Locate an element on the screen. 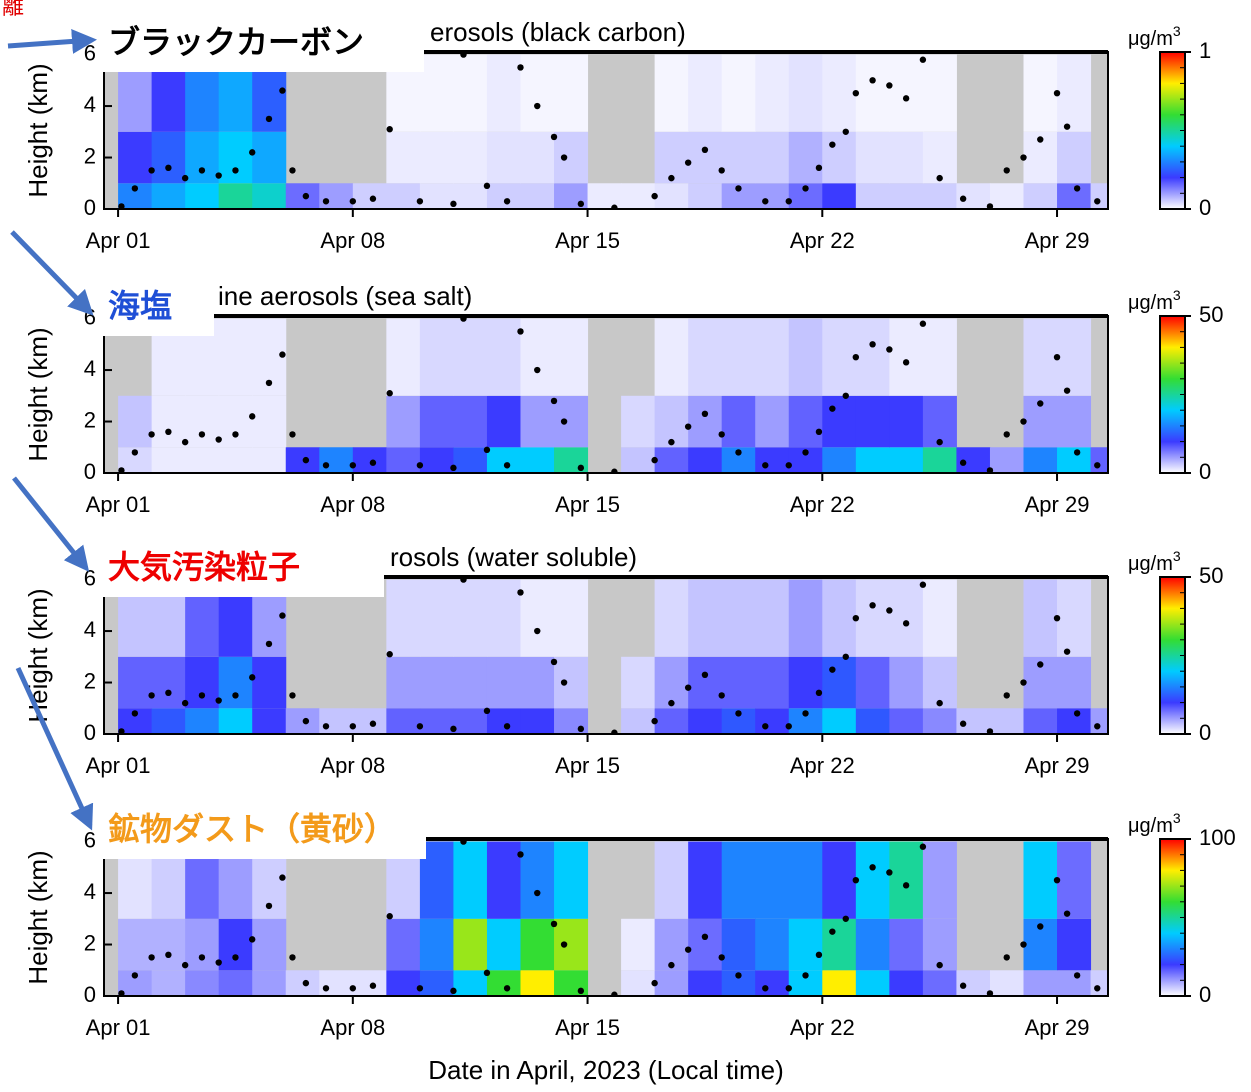 The image size is (1251, 1092). colorbar-label: 100 is located at coordinates (1217, 837).